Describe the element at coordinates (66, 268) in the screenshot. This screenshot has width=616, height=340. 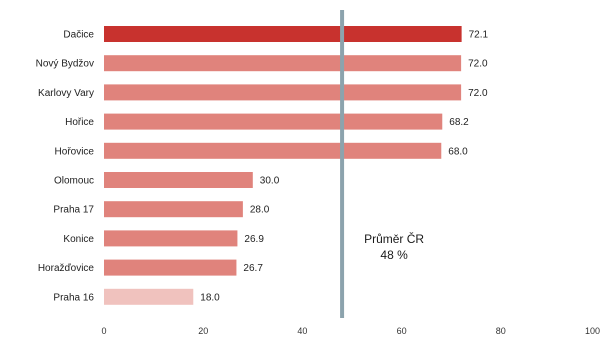
I see `category-label: Horažďovice` at that location.